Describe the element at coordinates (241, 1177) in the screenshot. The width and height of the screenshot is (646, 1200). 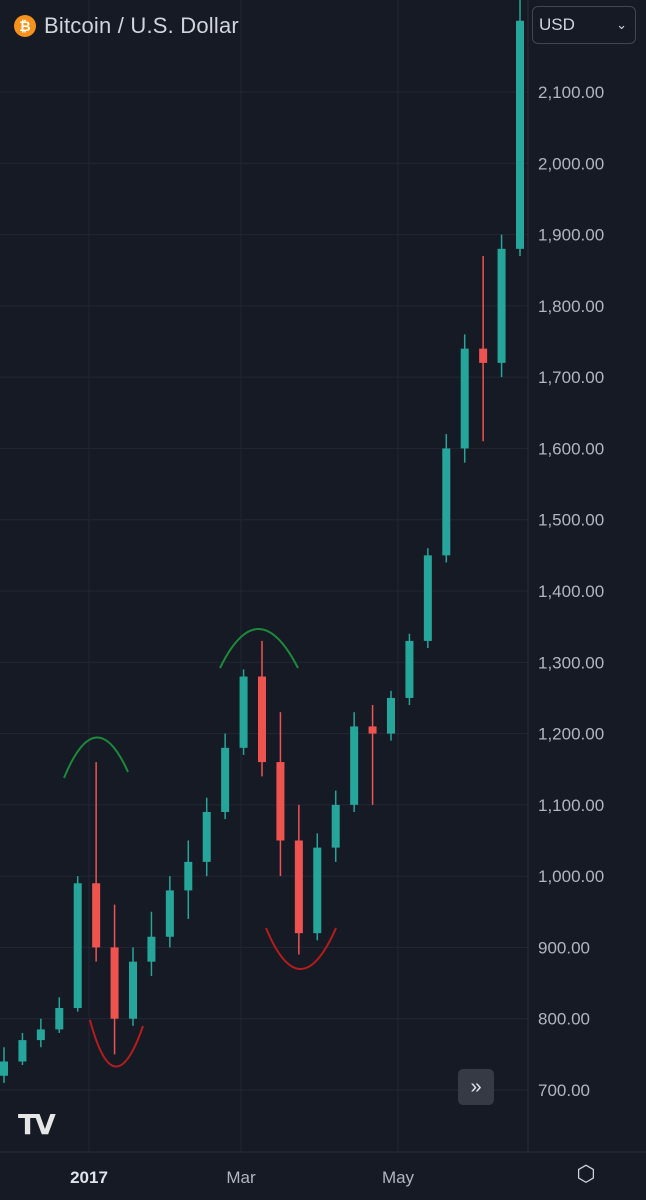
I see `x-tick-label: Mar` at that location.